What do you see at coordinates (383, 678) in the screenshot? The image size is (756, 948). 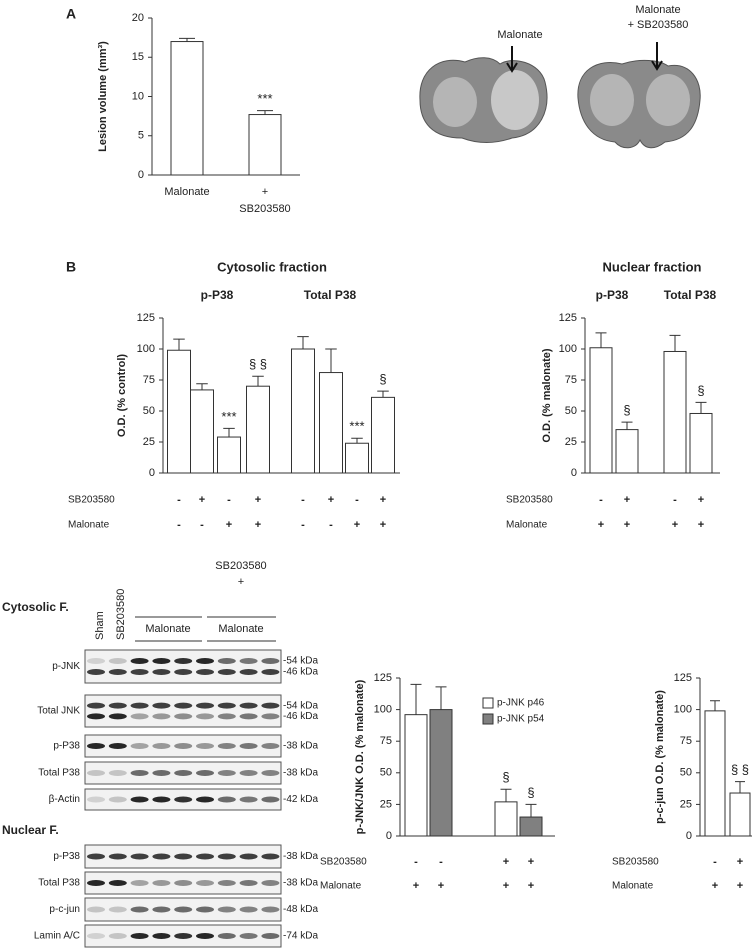 I see `y-tick-label: 125` at bounding box center [383, 678].